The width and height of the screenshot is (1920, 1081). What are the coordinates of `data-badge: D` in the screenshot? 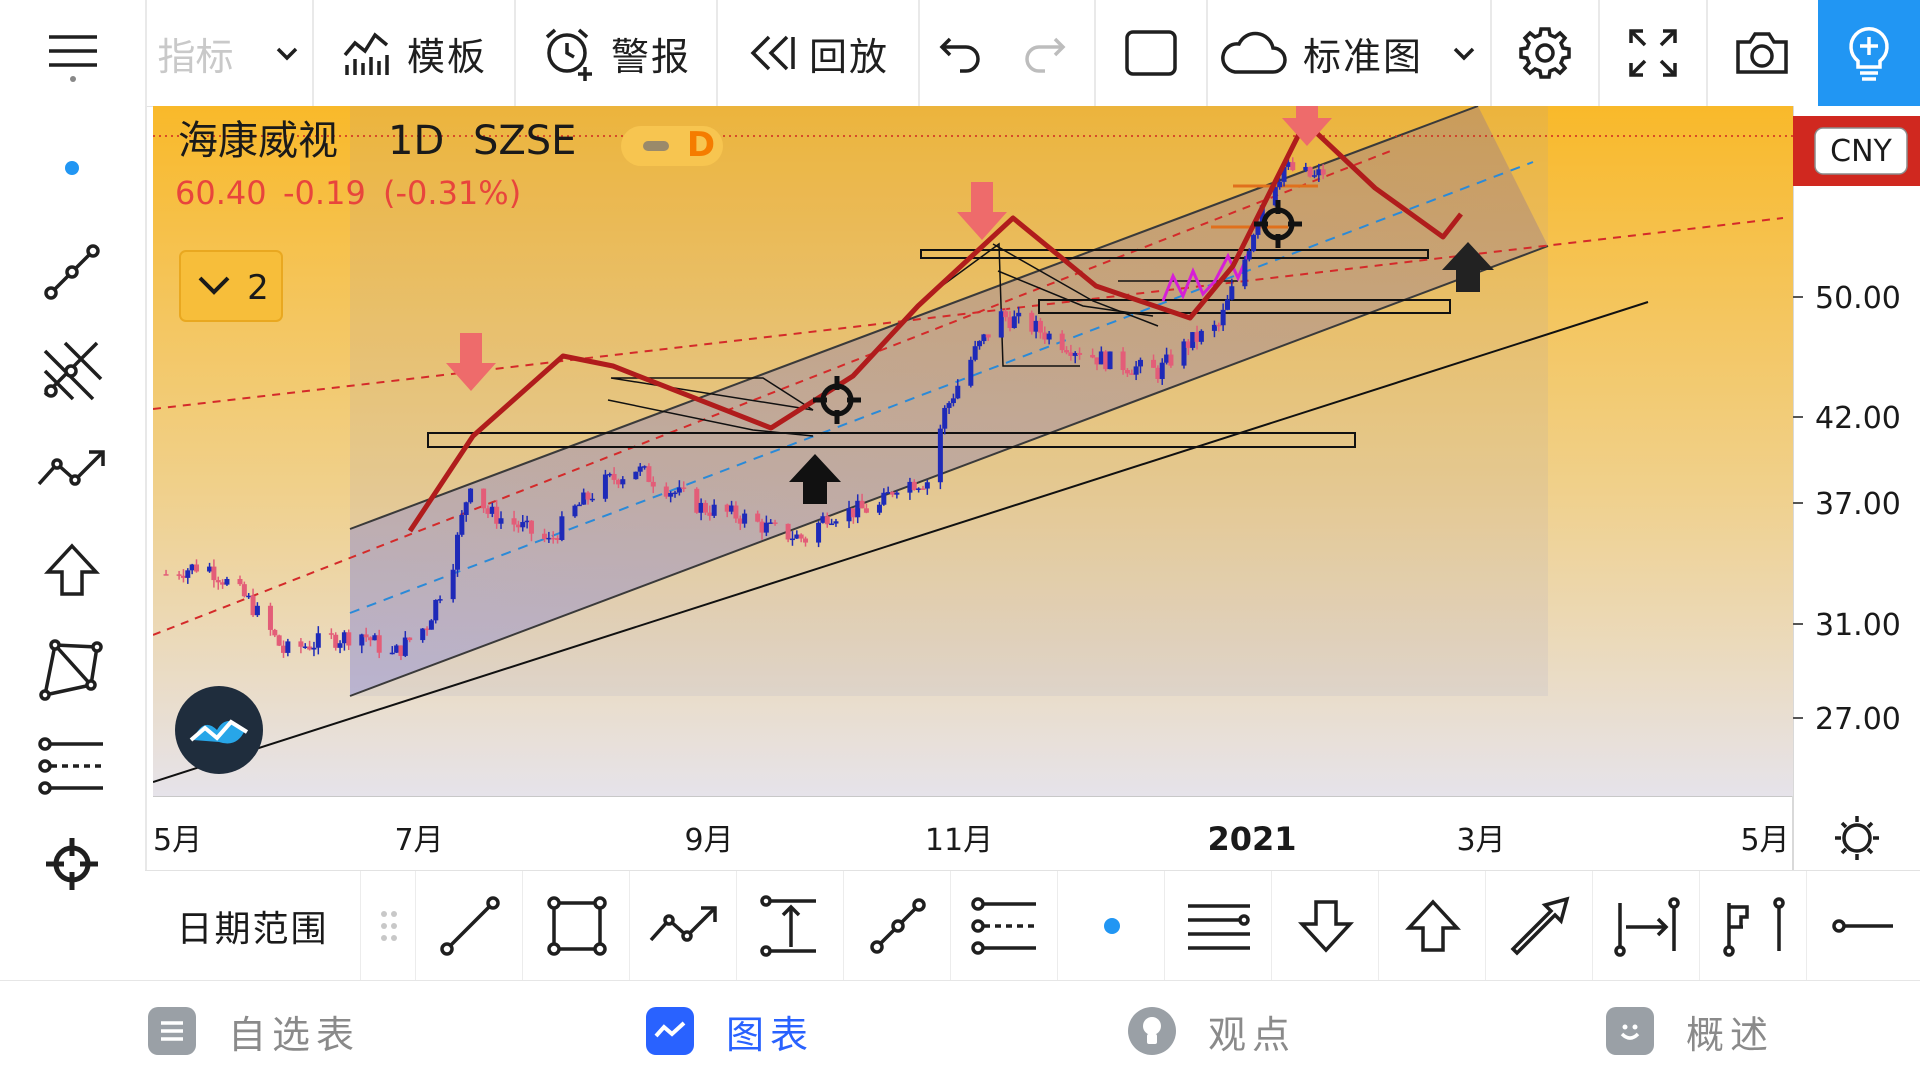 It's located at (701, 145).